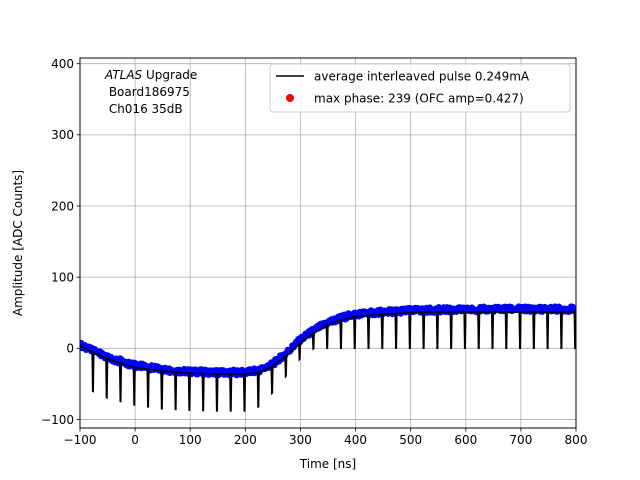  What do you see at coordinates (327, 464) in the screenshot?
I see `x-axis-label: Time [ns]` at bounding box center [327, 464].